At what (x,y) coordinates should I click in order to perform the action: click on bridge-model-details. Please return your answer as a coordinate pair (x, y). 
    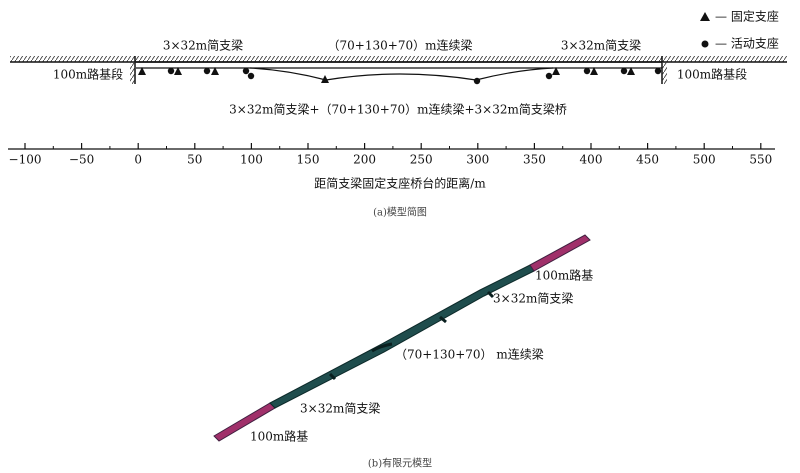
    Looking at the image, I should click on (411, 335).